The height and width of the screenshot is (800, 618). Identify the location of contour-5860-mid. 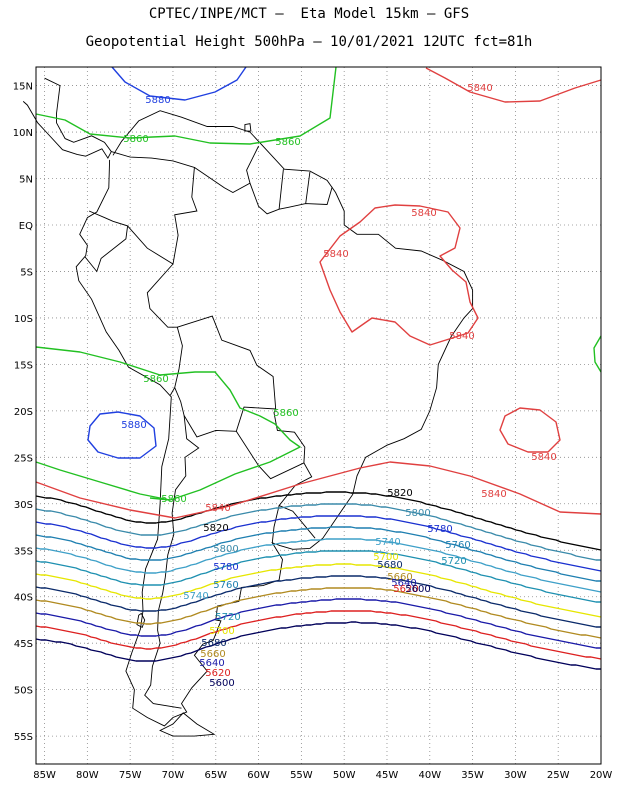
(168, 423).